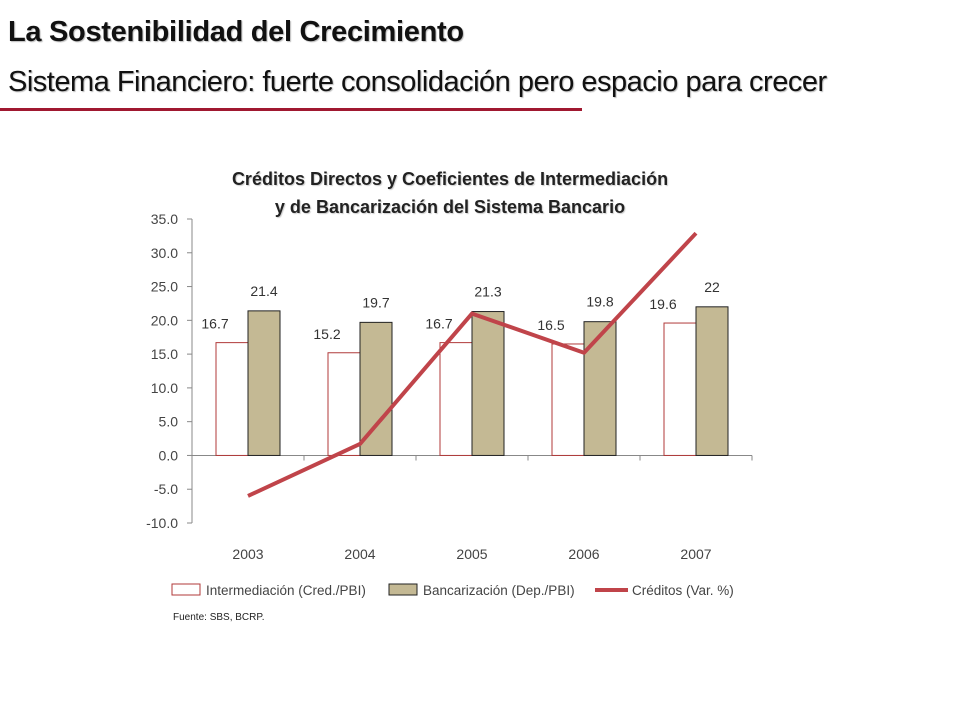 This screenshot has width=960, height=720. What do you see at coordinates (236, 32) in the screenshot?
I see `slide-title: La Sostenibilidad del Crecimiento` at bounding box center [236, 32].